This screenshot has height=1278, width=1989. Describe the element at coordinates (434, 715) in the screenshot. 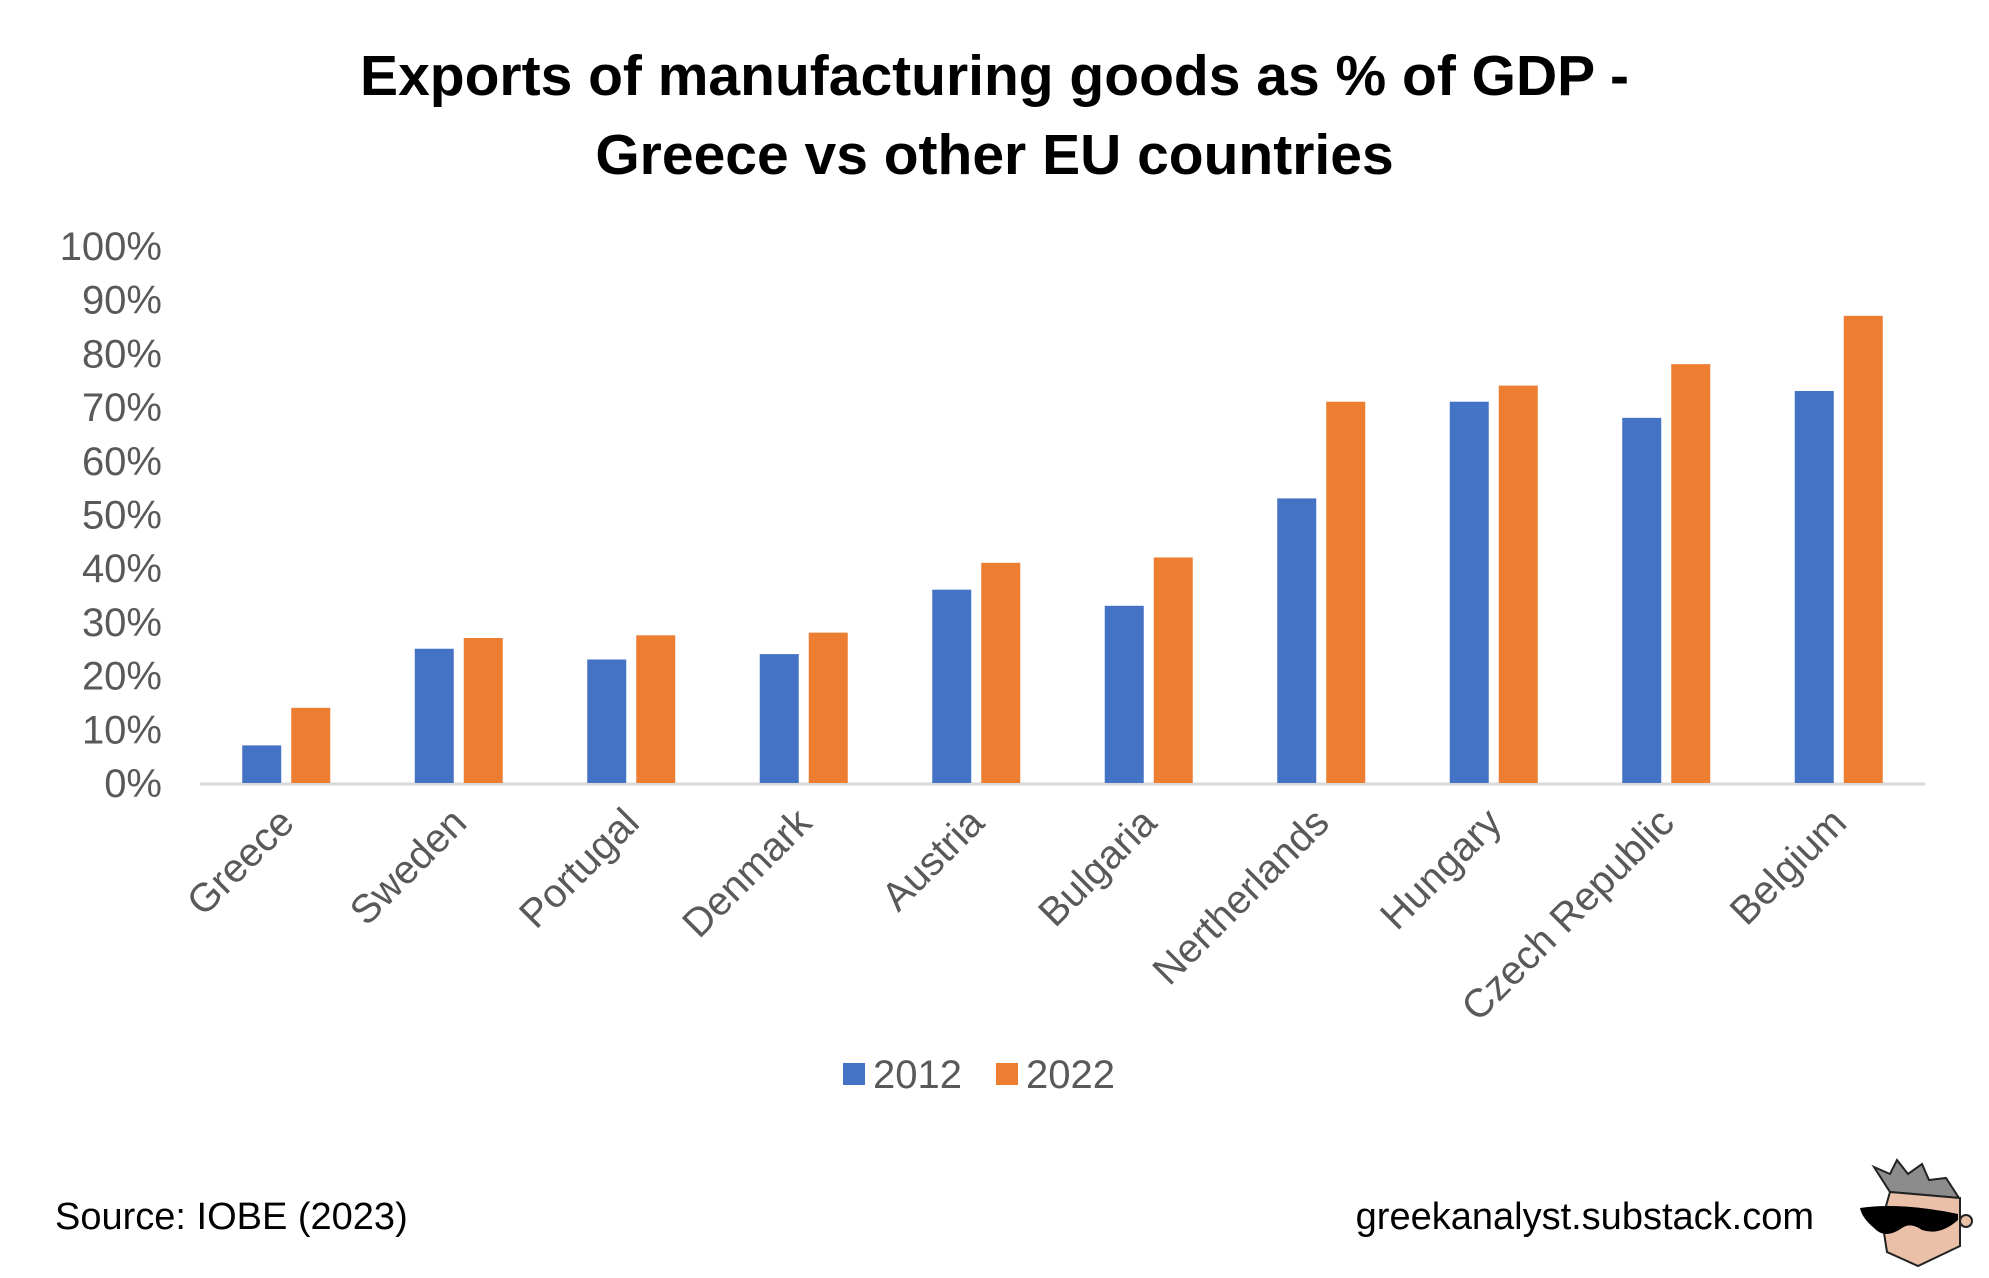

I see `bar-2012-sweden` at that location.